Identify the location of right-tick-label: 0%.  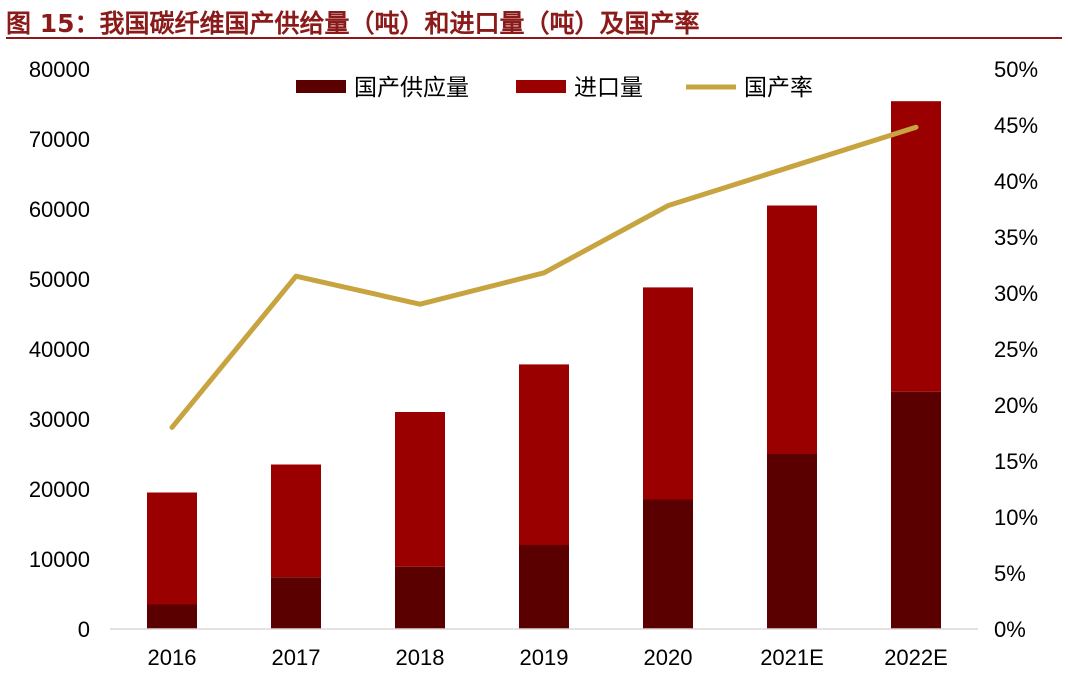
(1010, 629).